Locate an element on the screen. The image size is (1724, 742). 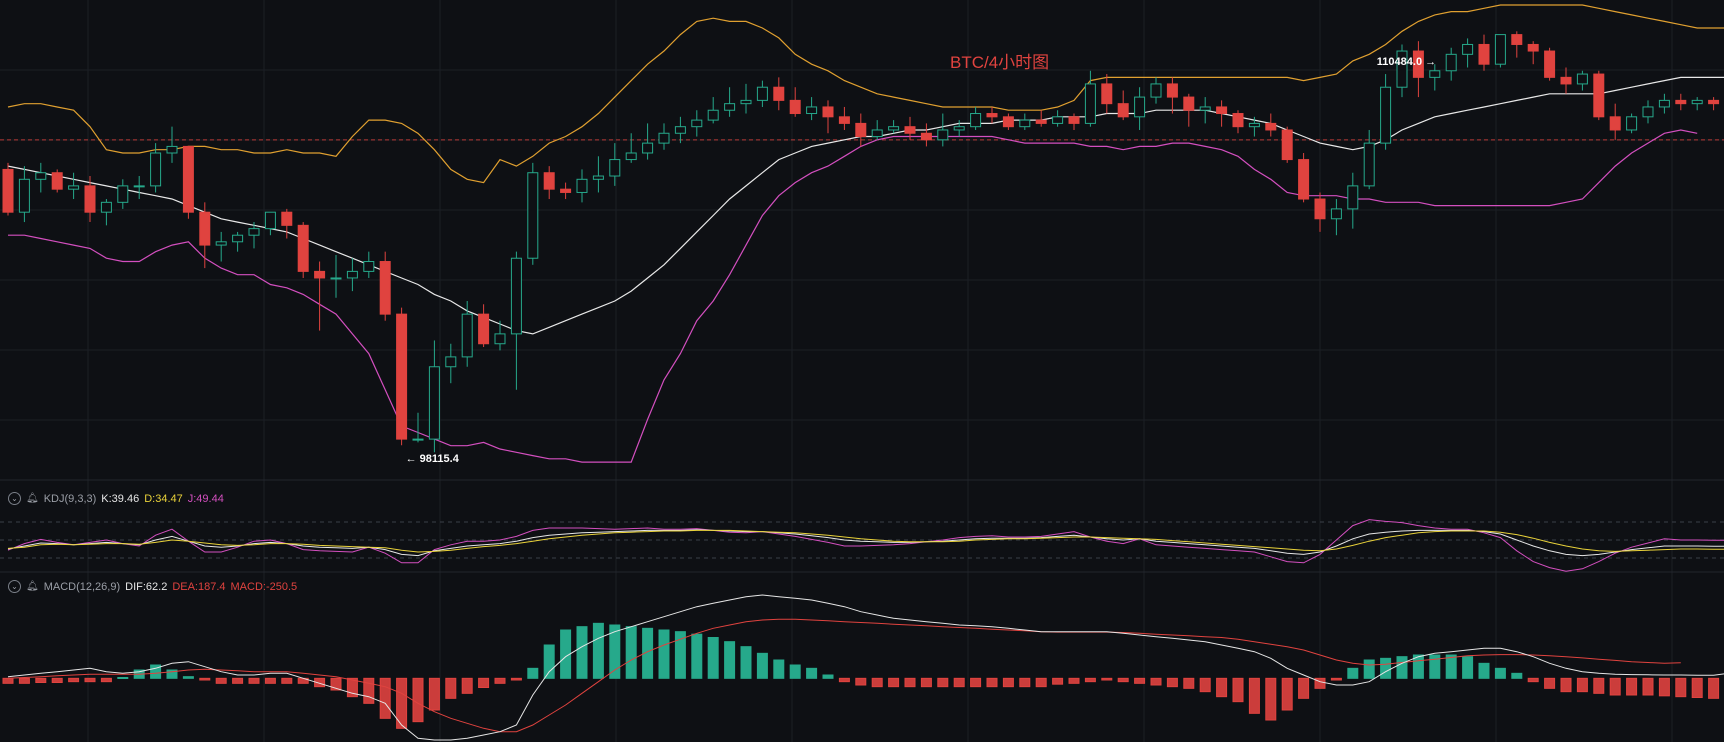
collapse-macd-icon: ⌄ is located at coordinates (14, 586).